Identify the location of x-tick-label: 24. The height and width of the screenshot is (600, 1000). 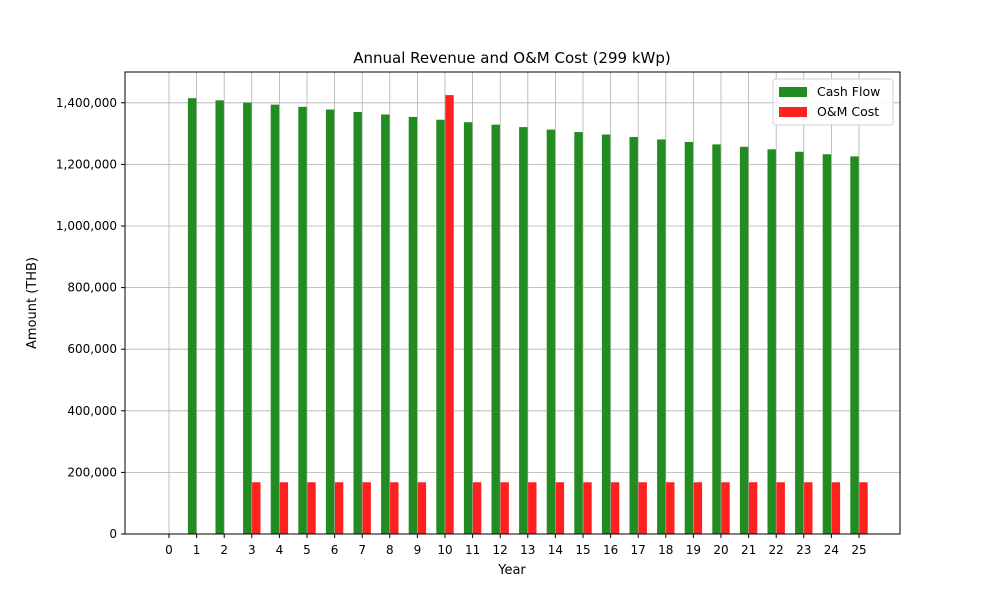
(831, 550).